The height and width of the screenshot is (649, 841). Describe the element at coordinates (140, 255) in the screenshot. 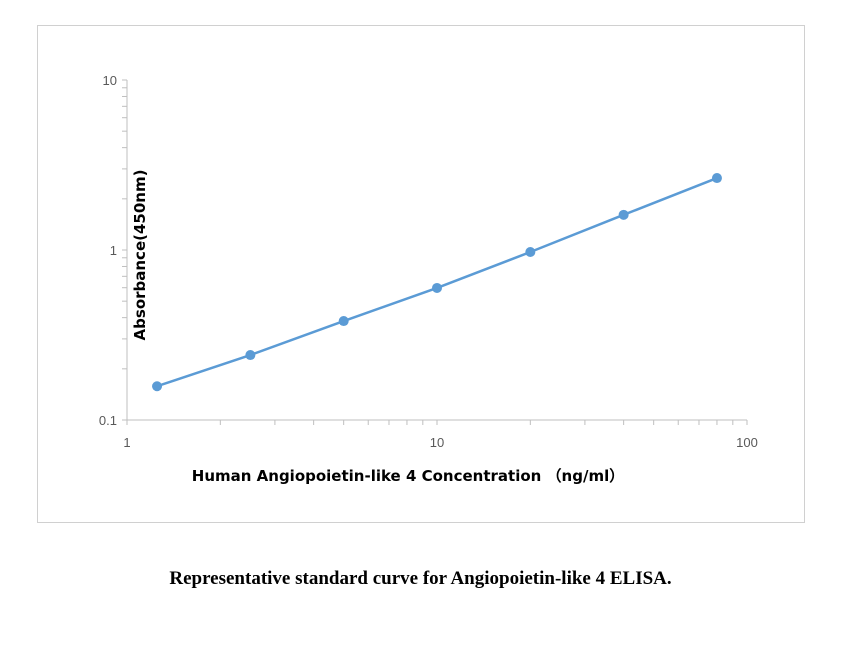

I see `y-axis-label: Absorbance(450nm)` at that location.